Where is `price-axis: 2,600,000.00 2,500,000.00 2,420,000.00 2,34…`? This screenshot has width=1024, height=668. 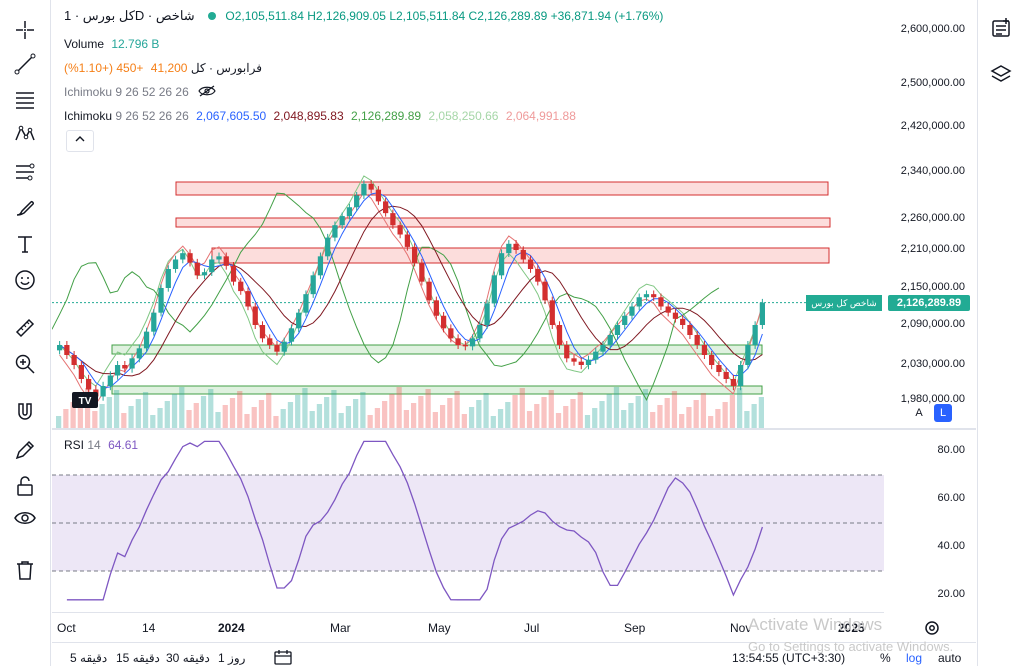 price-axis: 2,600,000.00 2,500,000.00 2,420,000.00 2,34… is located at coordinates (931, 214).